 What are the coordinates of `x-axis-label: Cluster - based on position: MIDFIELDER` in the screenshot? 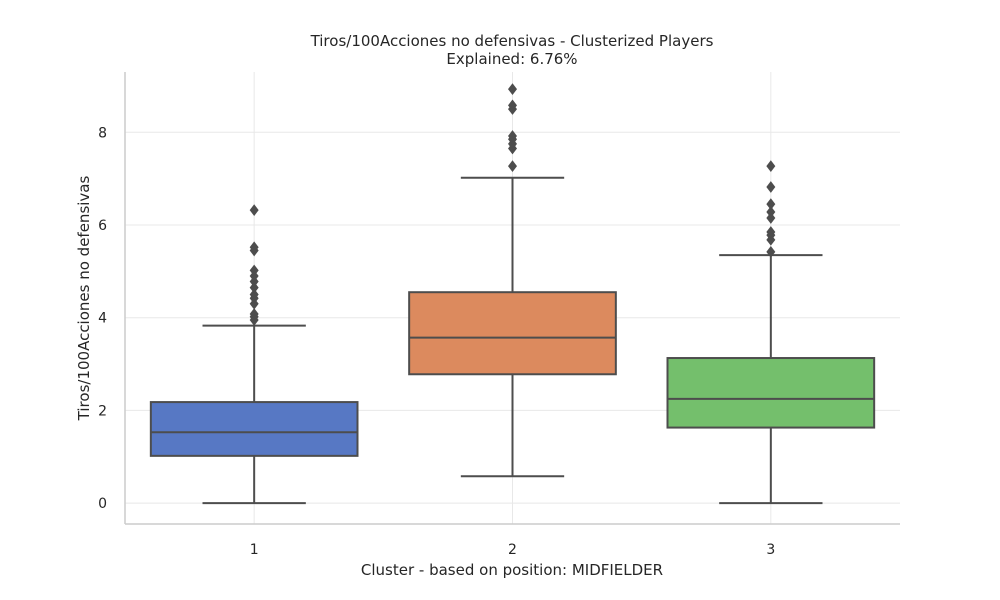 It's located at (512, 570).